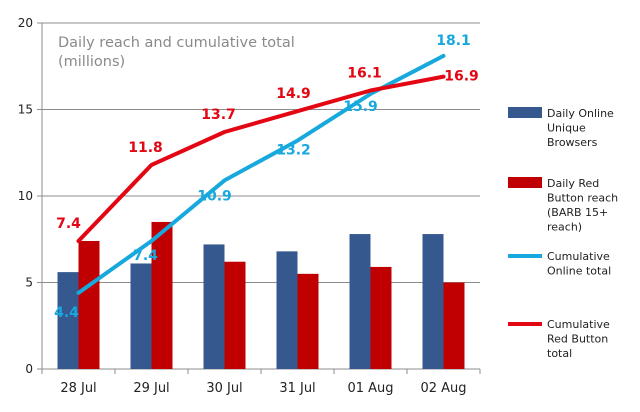 Image resolution: width=640 pixels, height=412 pixels. I want to click on legend-label: (BARB 15+, so click(577, 212).